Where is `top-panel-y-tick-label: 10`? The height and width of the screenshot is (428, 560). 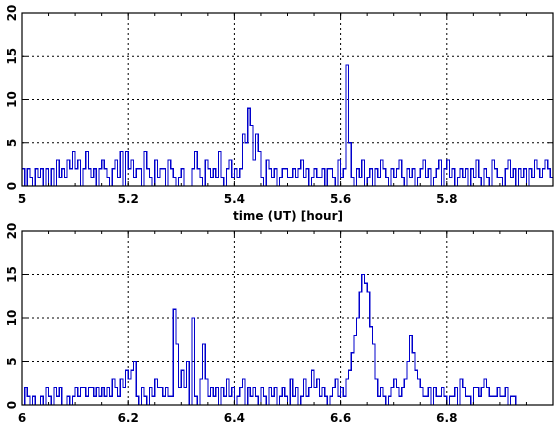 top-panel-y-tick-label: 10 is located at coordinates (12, 99).